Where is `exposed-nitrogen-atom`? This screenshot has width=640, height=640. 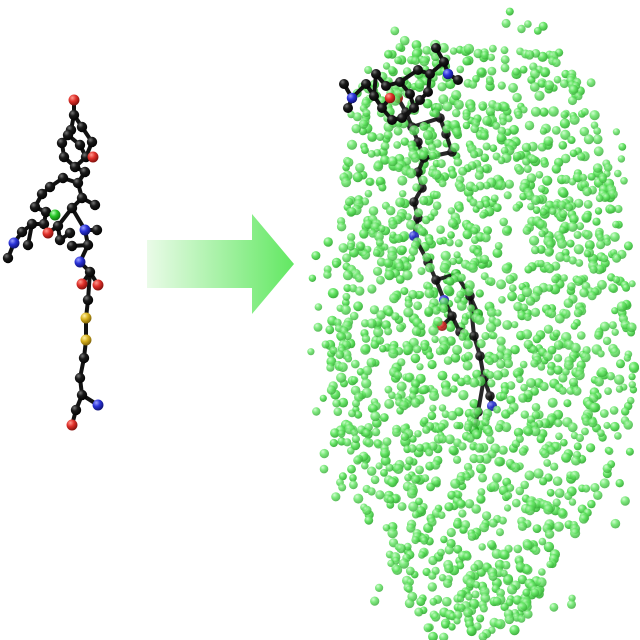
exposed-nitrogen-atom is located at coordinates (448, 74).